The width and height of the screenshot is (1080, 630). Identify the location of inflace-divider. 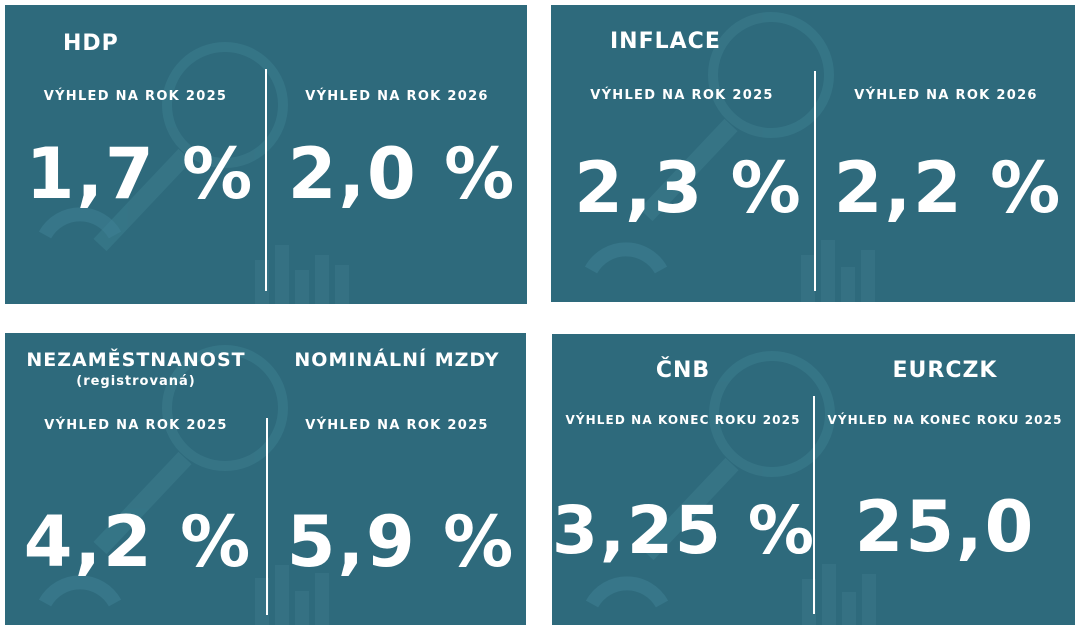
(815, 181).